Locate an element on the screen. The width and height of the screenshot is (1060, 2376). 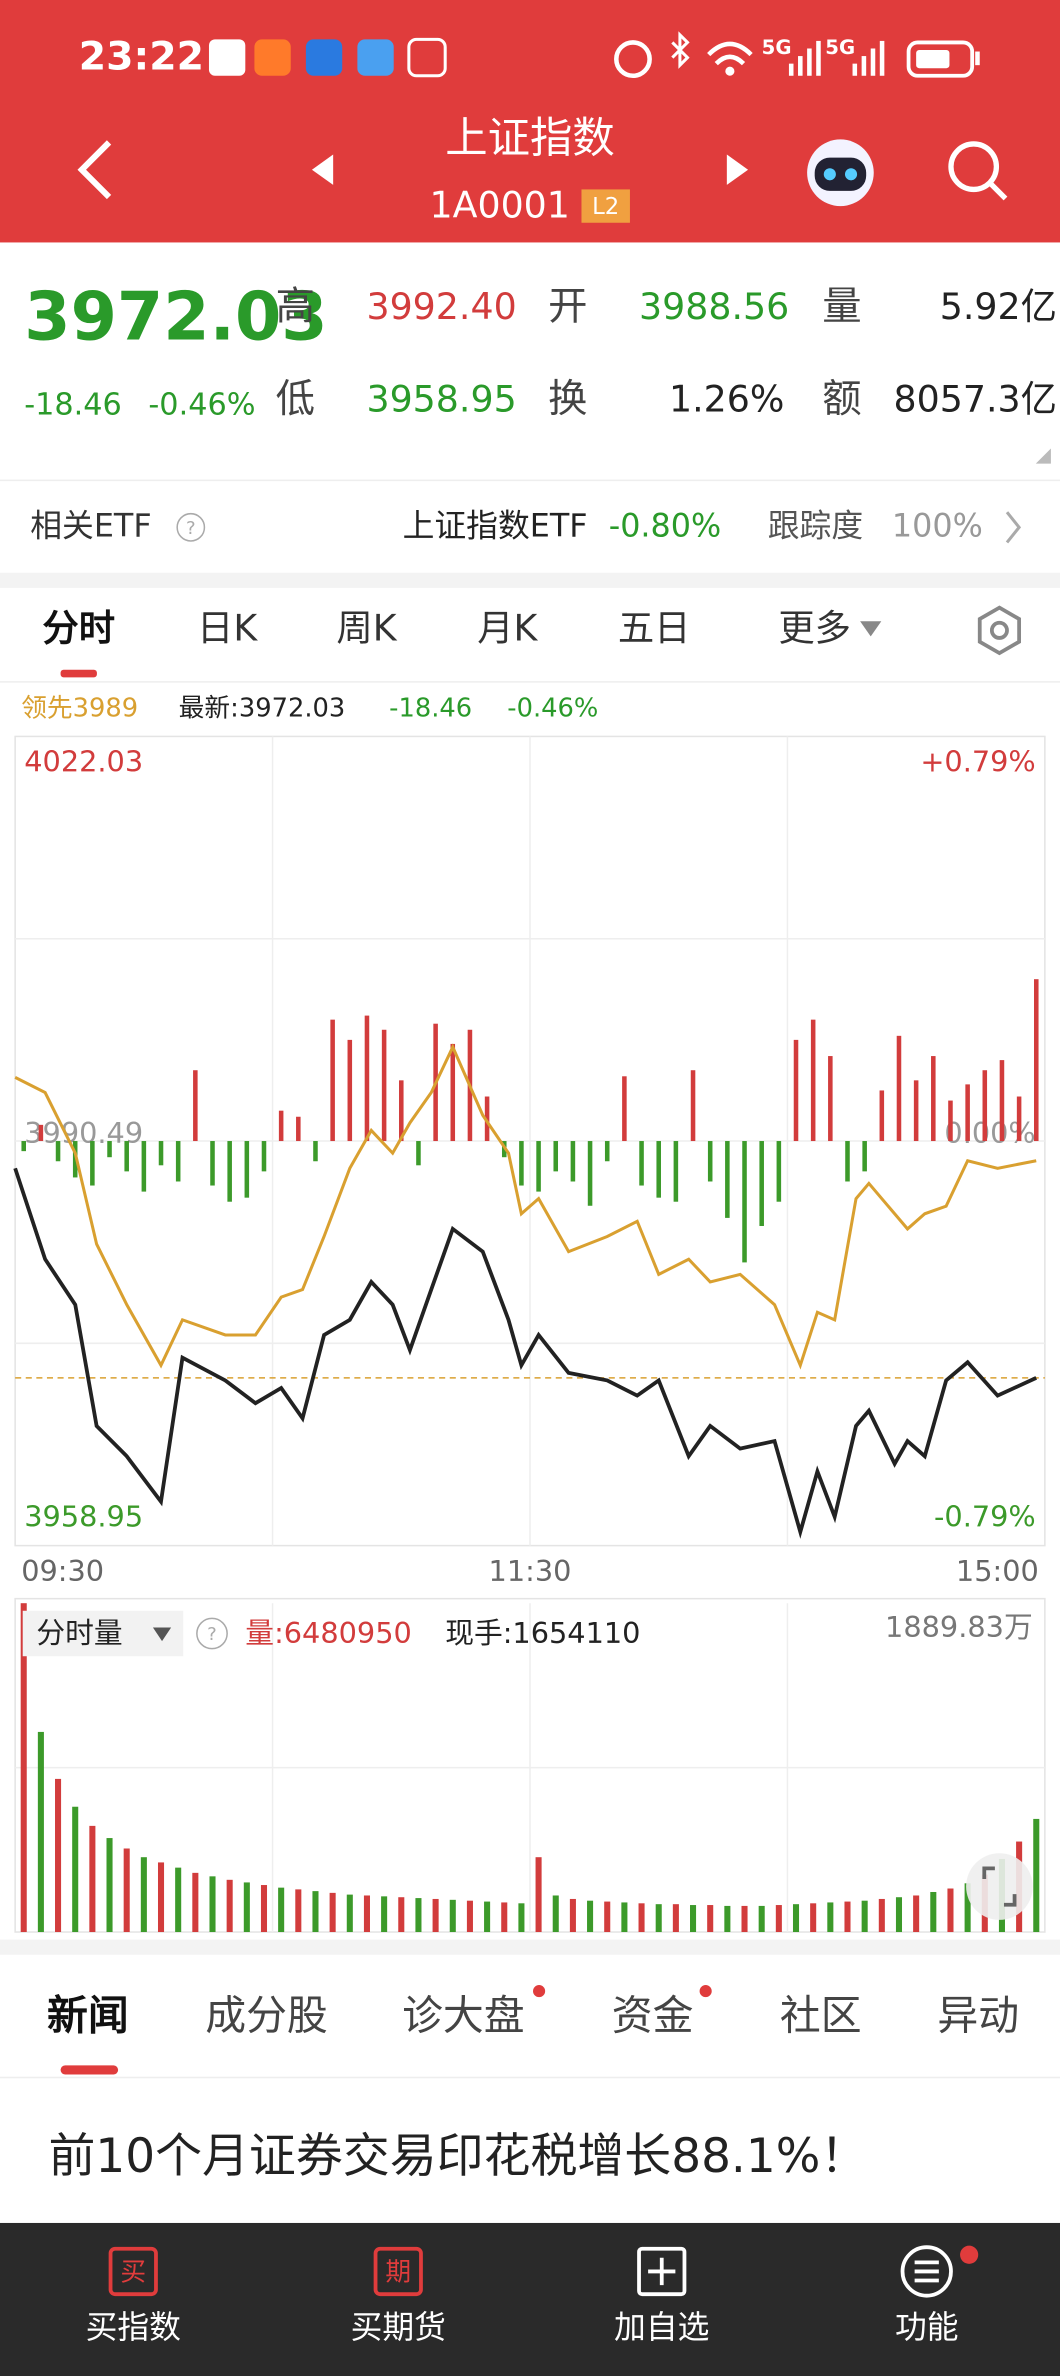
news-tab: 社区 is located at coordinates (821, 2015).